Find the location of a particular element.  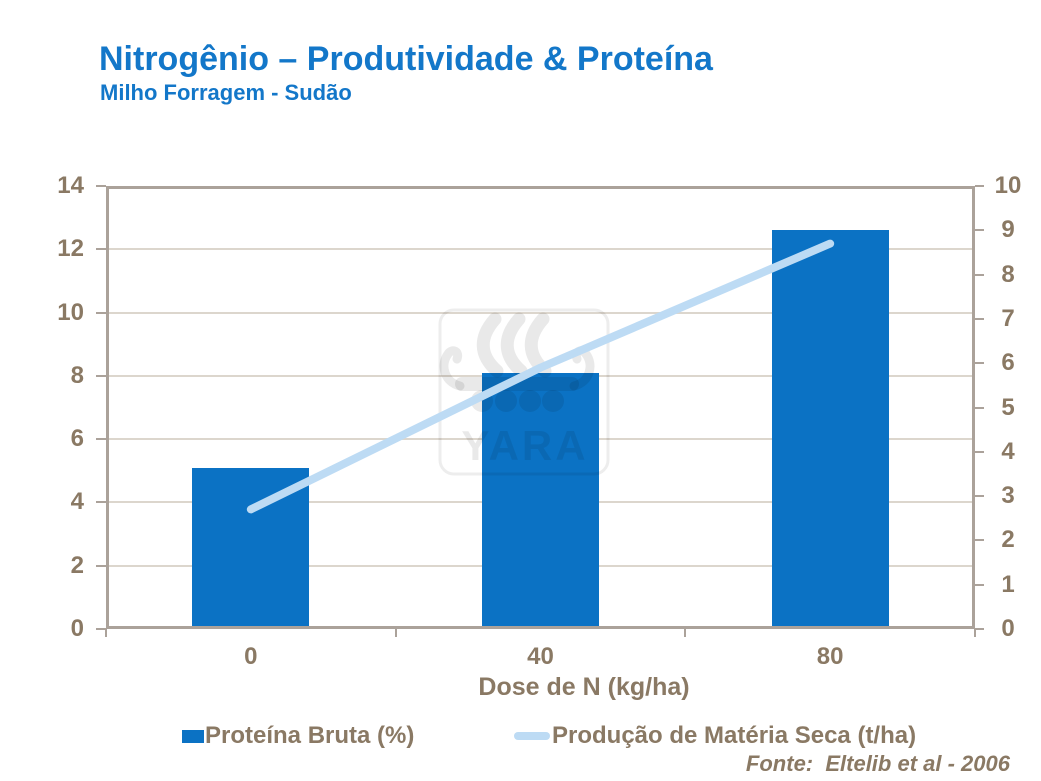

right-axis-tick-label: 2 is located at coordinates (1008, 540).